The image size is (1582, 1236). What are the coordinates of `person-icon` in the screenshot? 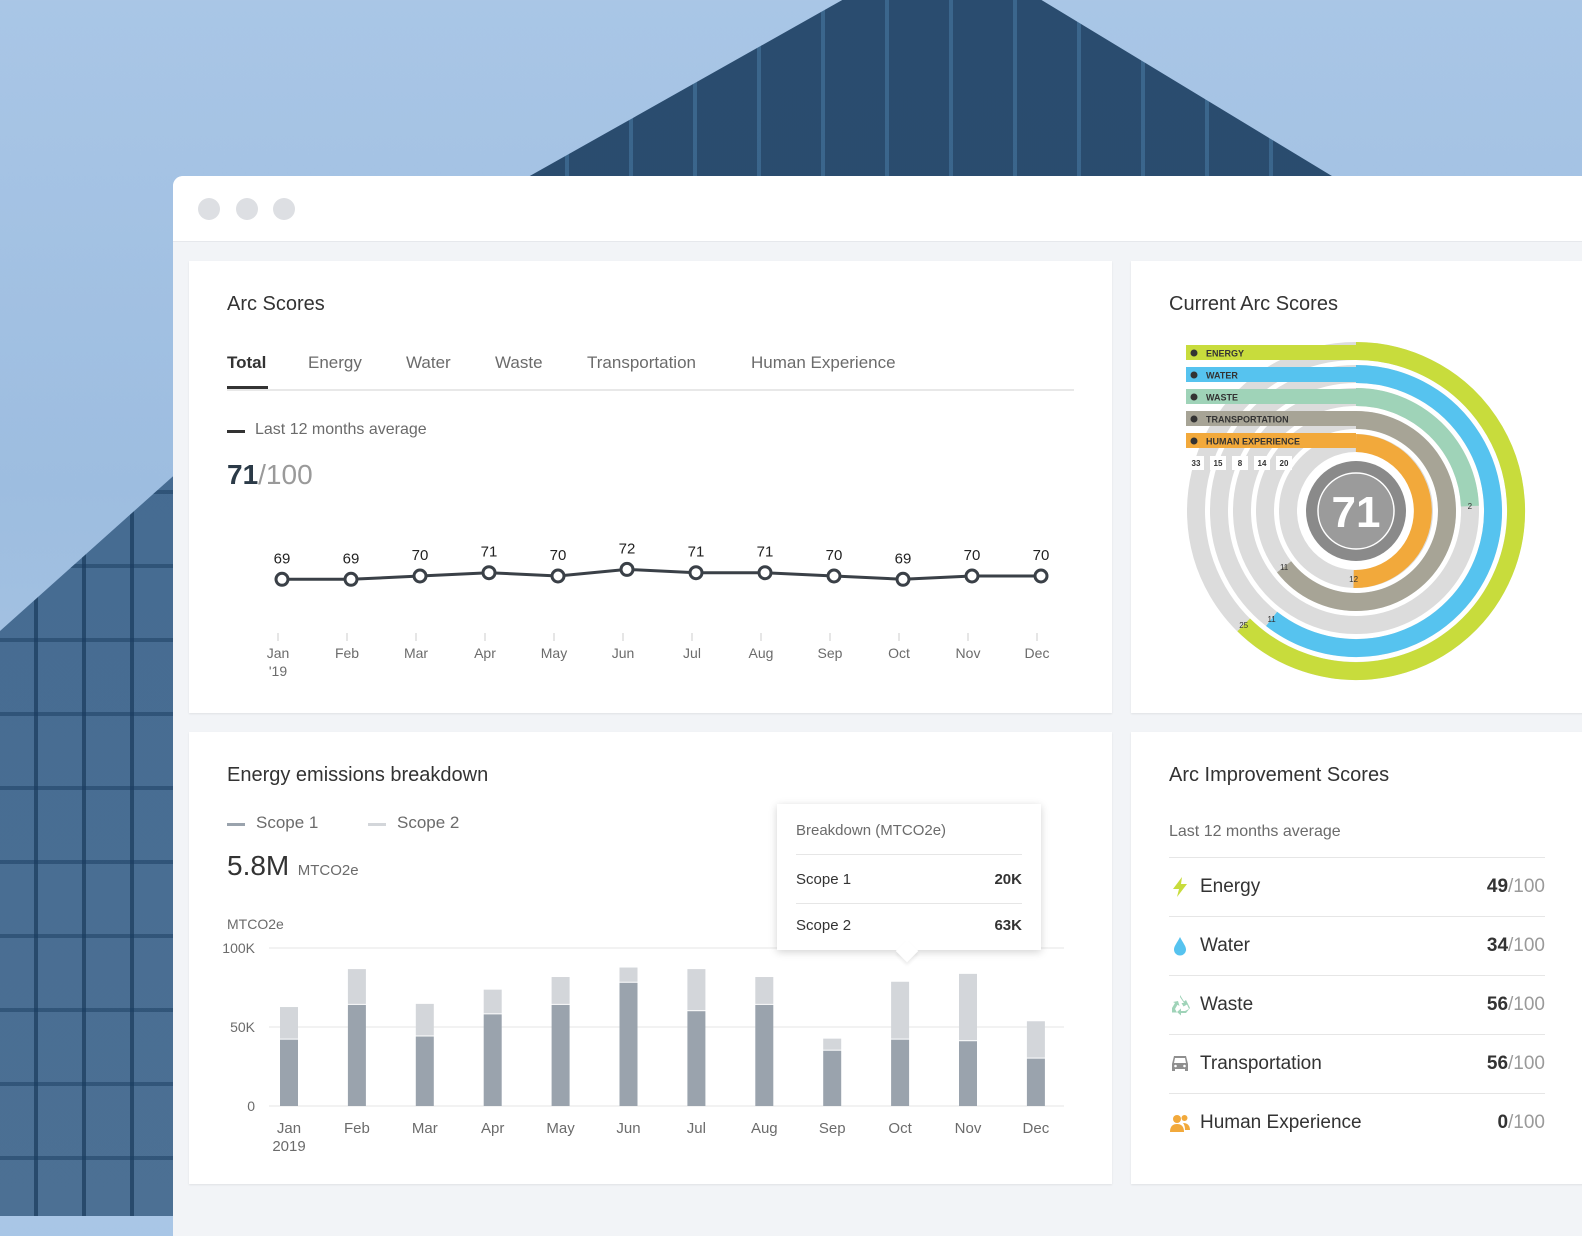 It's located at (1194, 441).